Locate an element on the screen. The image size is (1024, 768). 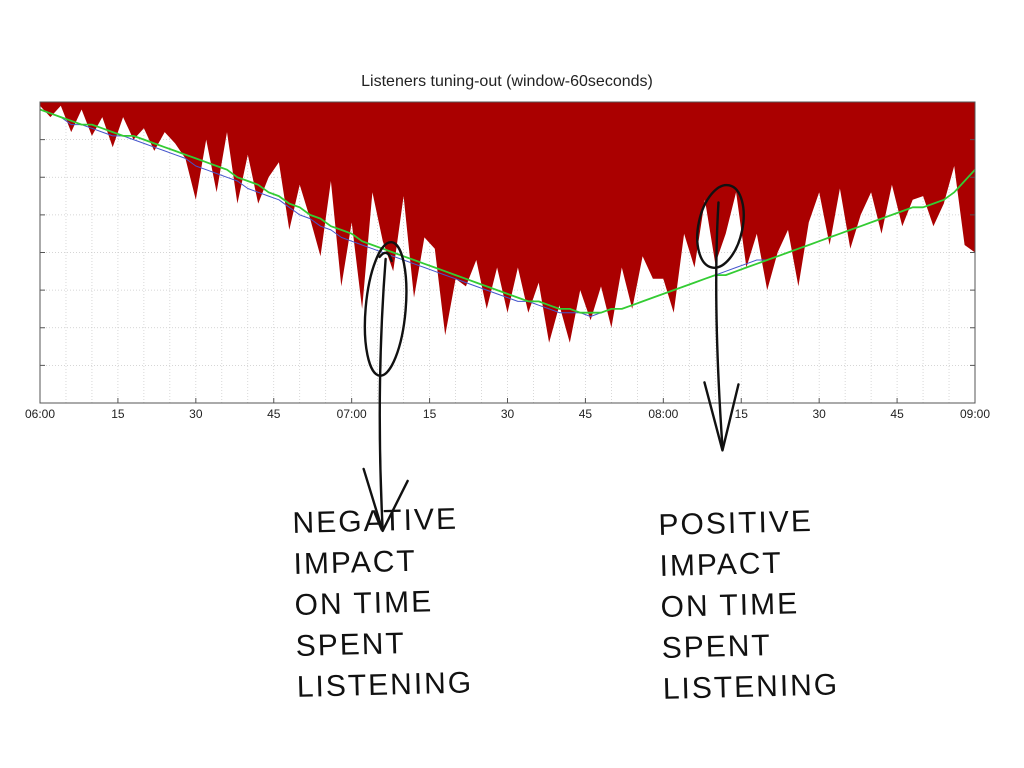
arrow-negative-shaft is located at coordinates (382, 394).